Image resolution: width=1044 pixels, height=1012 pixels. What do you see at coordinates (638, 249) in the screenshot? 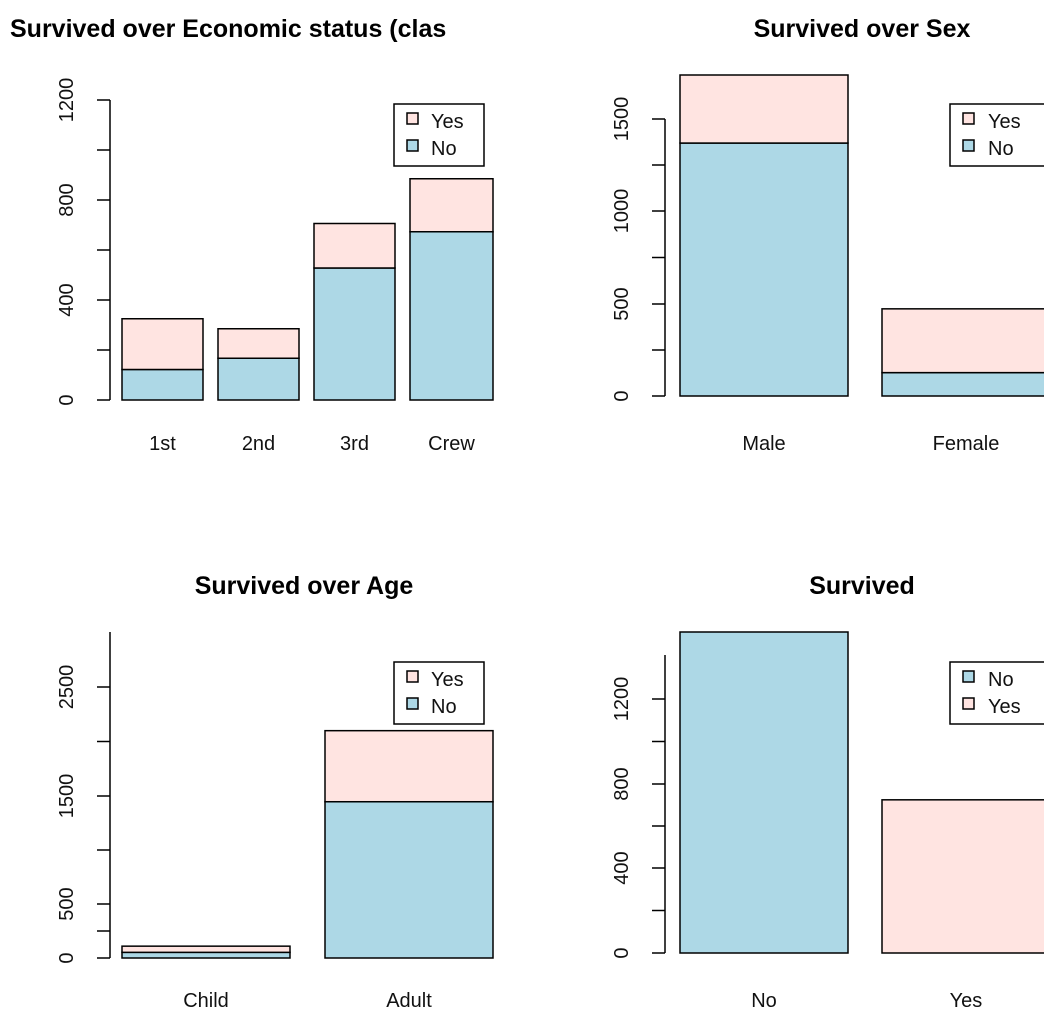
I see `y-axis: 0 500 1000 1500` at bounding box center [638, 249].